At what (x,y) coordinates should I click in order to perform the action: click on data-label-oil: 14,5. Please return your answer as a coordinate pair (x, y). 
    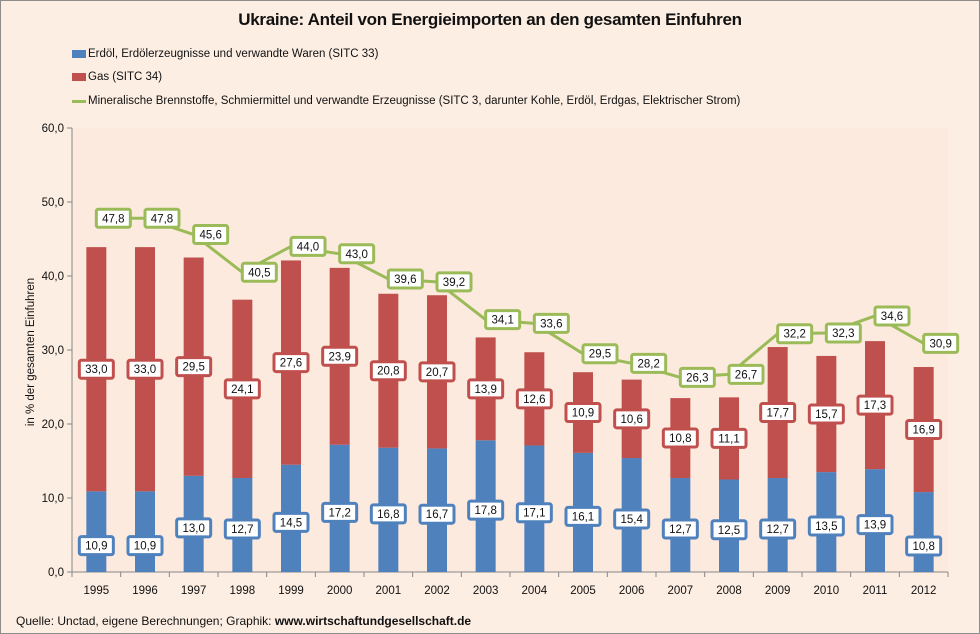
    Looking at the image, I should click on (291, 523).